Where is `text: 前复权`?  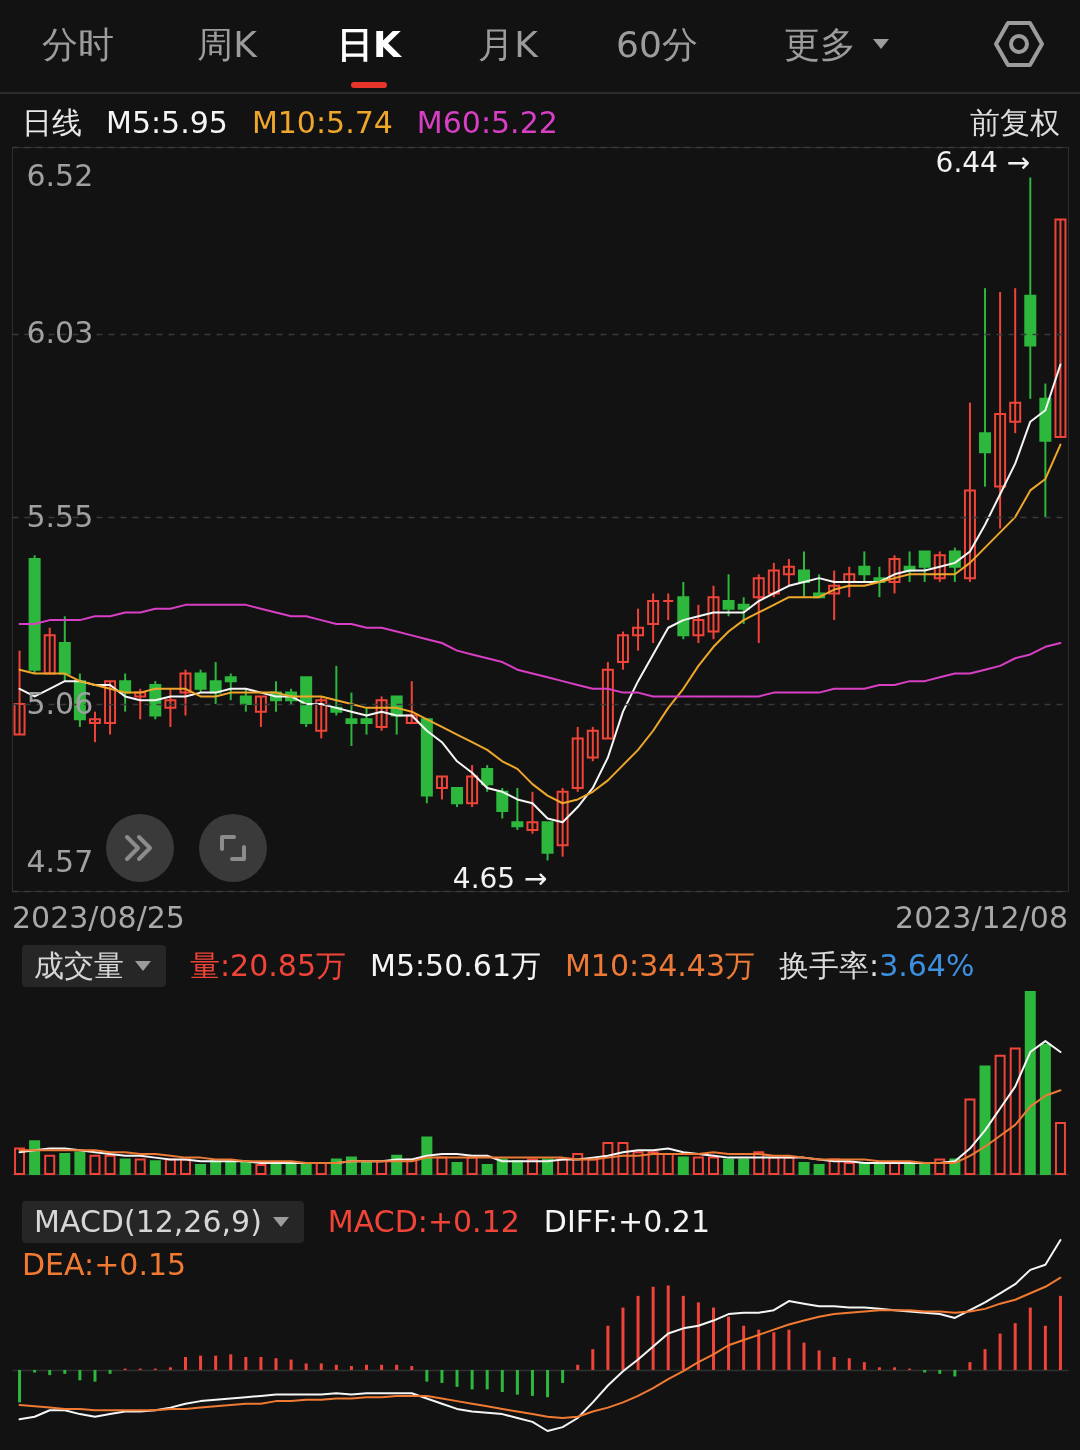 text: 前复权 is located at coordinates (1015, 122).